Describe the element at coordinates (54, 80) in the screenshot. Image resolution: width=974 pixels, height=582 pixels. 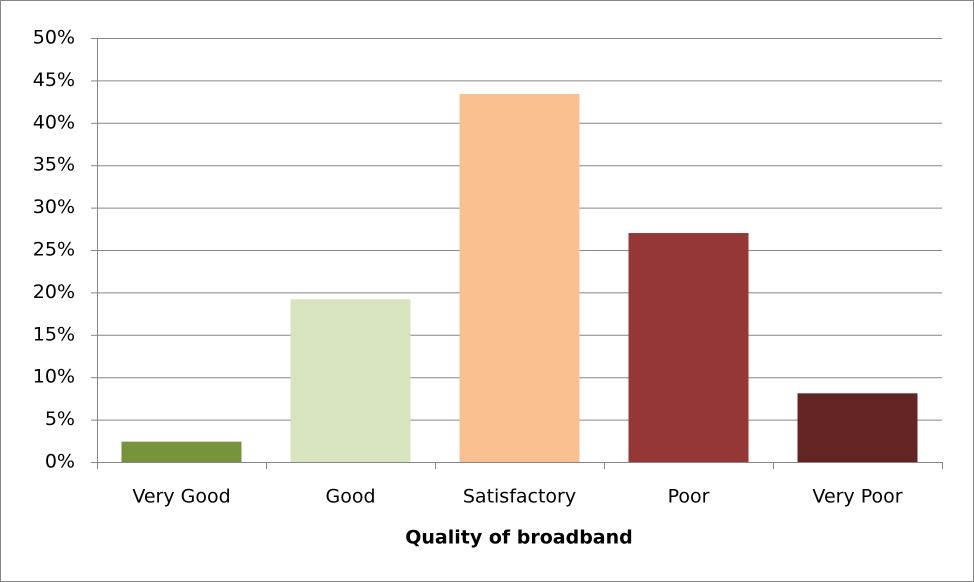
I see `y-tick-label: 45%` at that location.